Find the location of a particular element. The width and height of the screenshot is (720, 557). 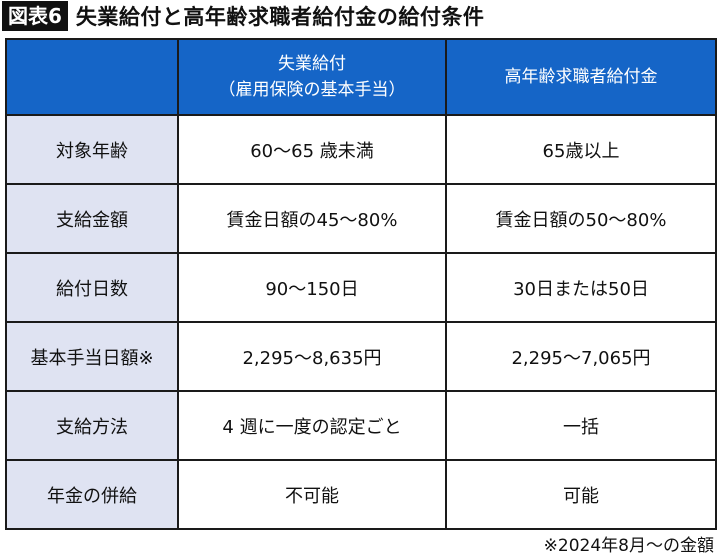

table-row: 基本手当日額※ 2,295～8,635円 2,295～7,065円 is located at coordinates (361, 356).